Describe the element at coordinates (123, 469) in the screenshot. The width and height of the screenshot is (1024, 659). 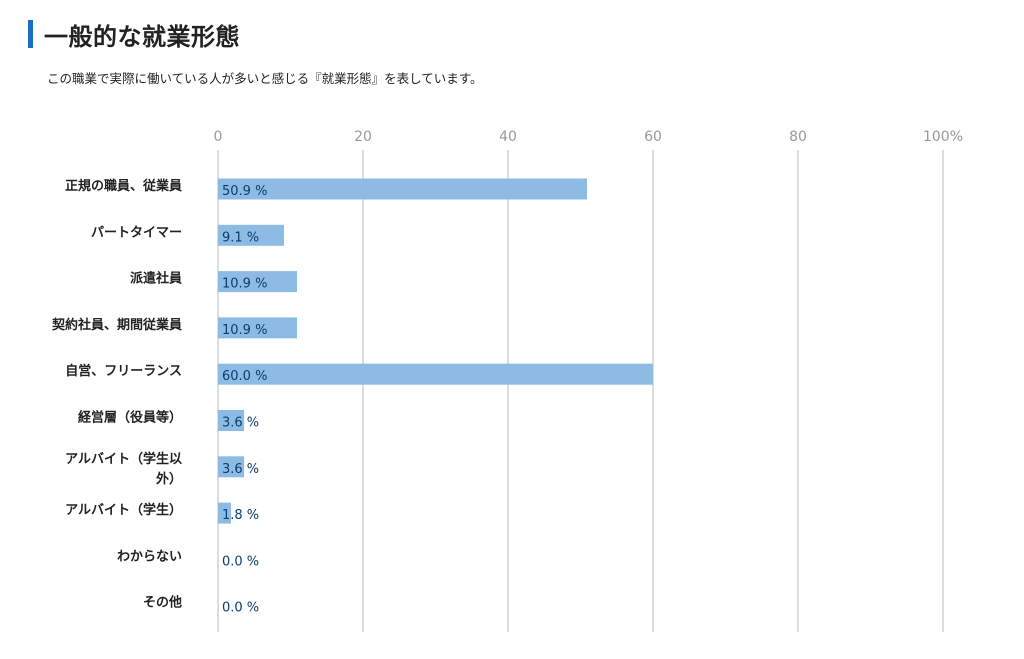
I see `category-label: アルバイト（学生以外）` at that location.